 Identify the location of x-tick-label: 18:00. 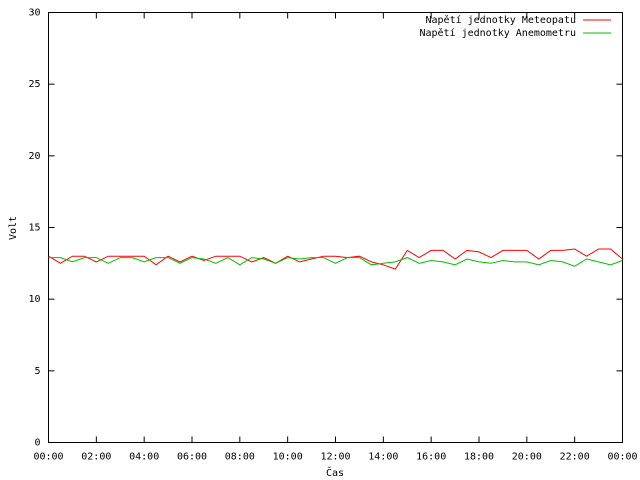
(479, 457).